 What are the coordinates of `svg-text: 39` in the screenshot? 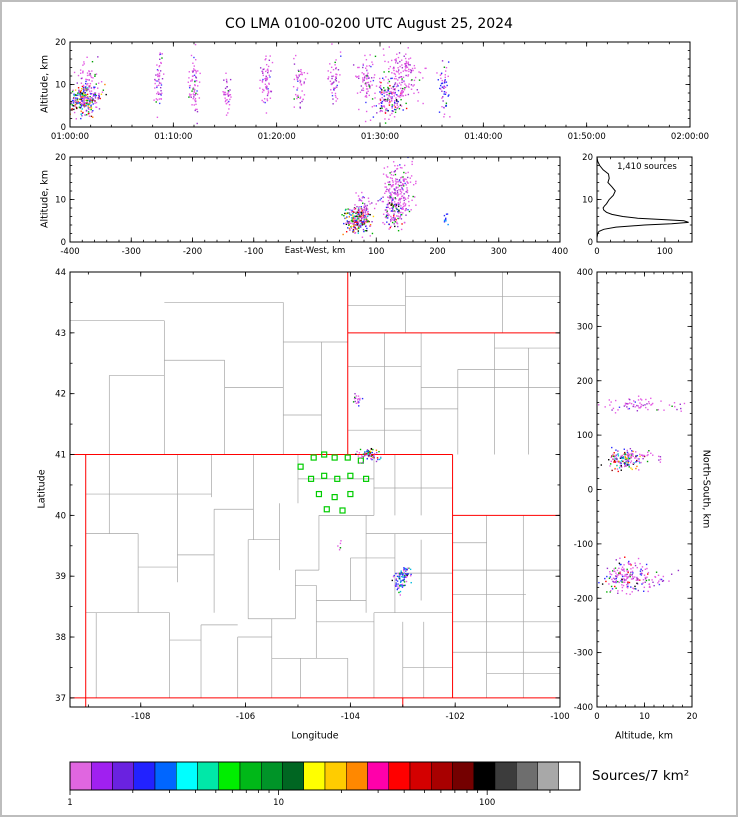 It's located at (60, 577).